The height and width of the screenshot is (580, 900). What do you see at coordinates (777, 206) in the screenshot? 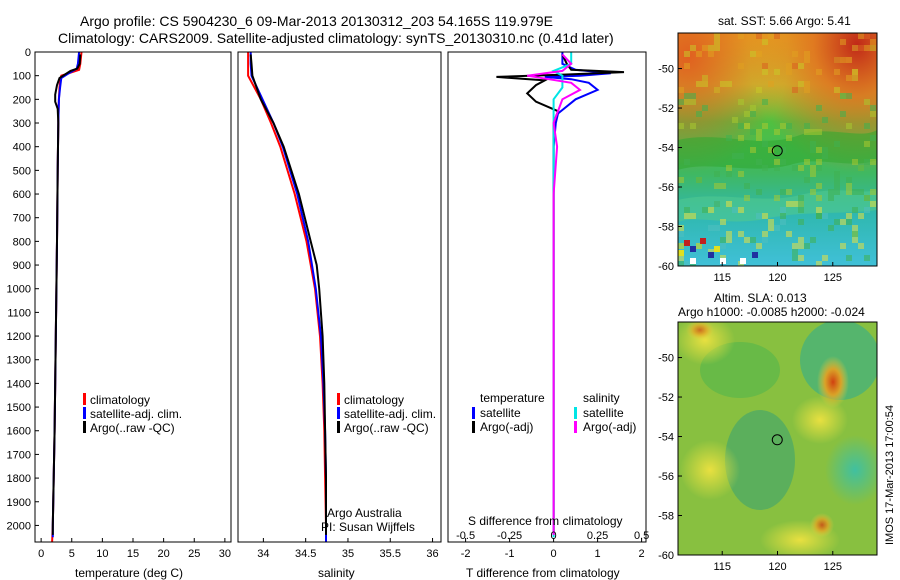
I see `sst-cyan-band` at bounding box center [777, 206].